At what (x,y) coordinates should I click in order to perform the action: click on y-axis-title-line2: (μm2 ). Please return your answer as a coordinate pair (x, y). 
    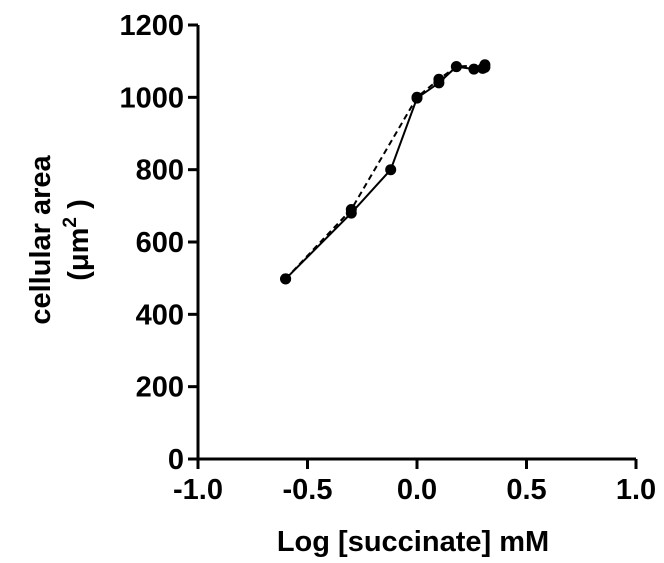
    Looking at the image, I should click on (77, 239).